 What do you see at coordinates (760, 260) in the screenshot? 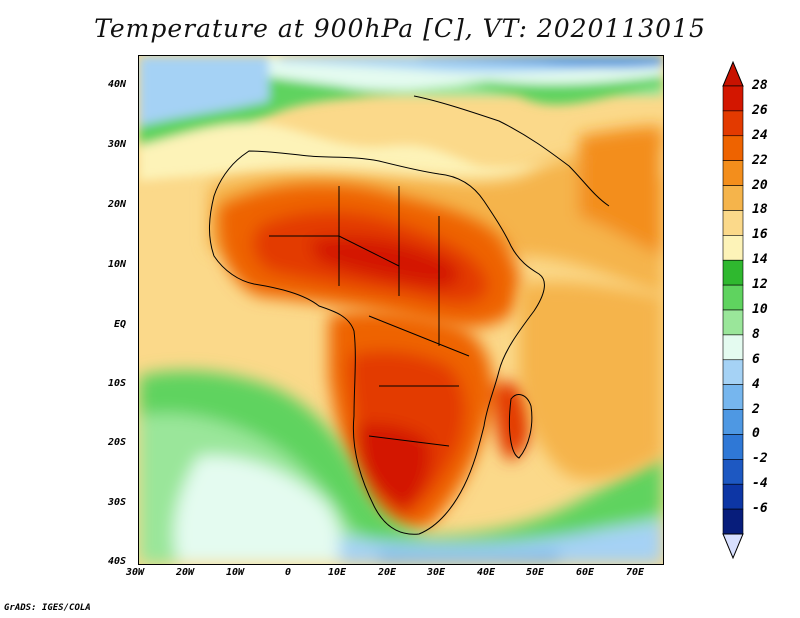
I see `colorbar-tick-label: 14` at bounding box center [760, 260].